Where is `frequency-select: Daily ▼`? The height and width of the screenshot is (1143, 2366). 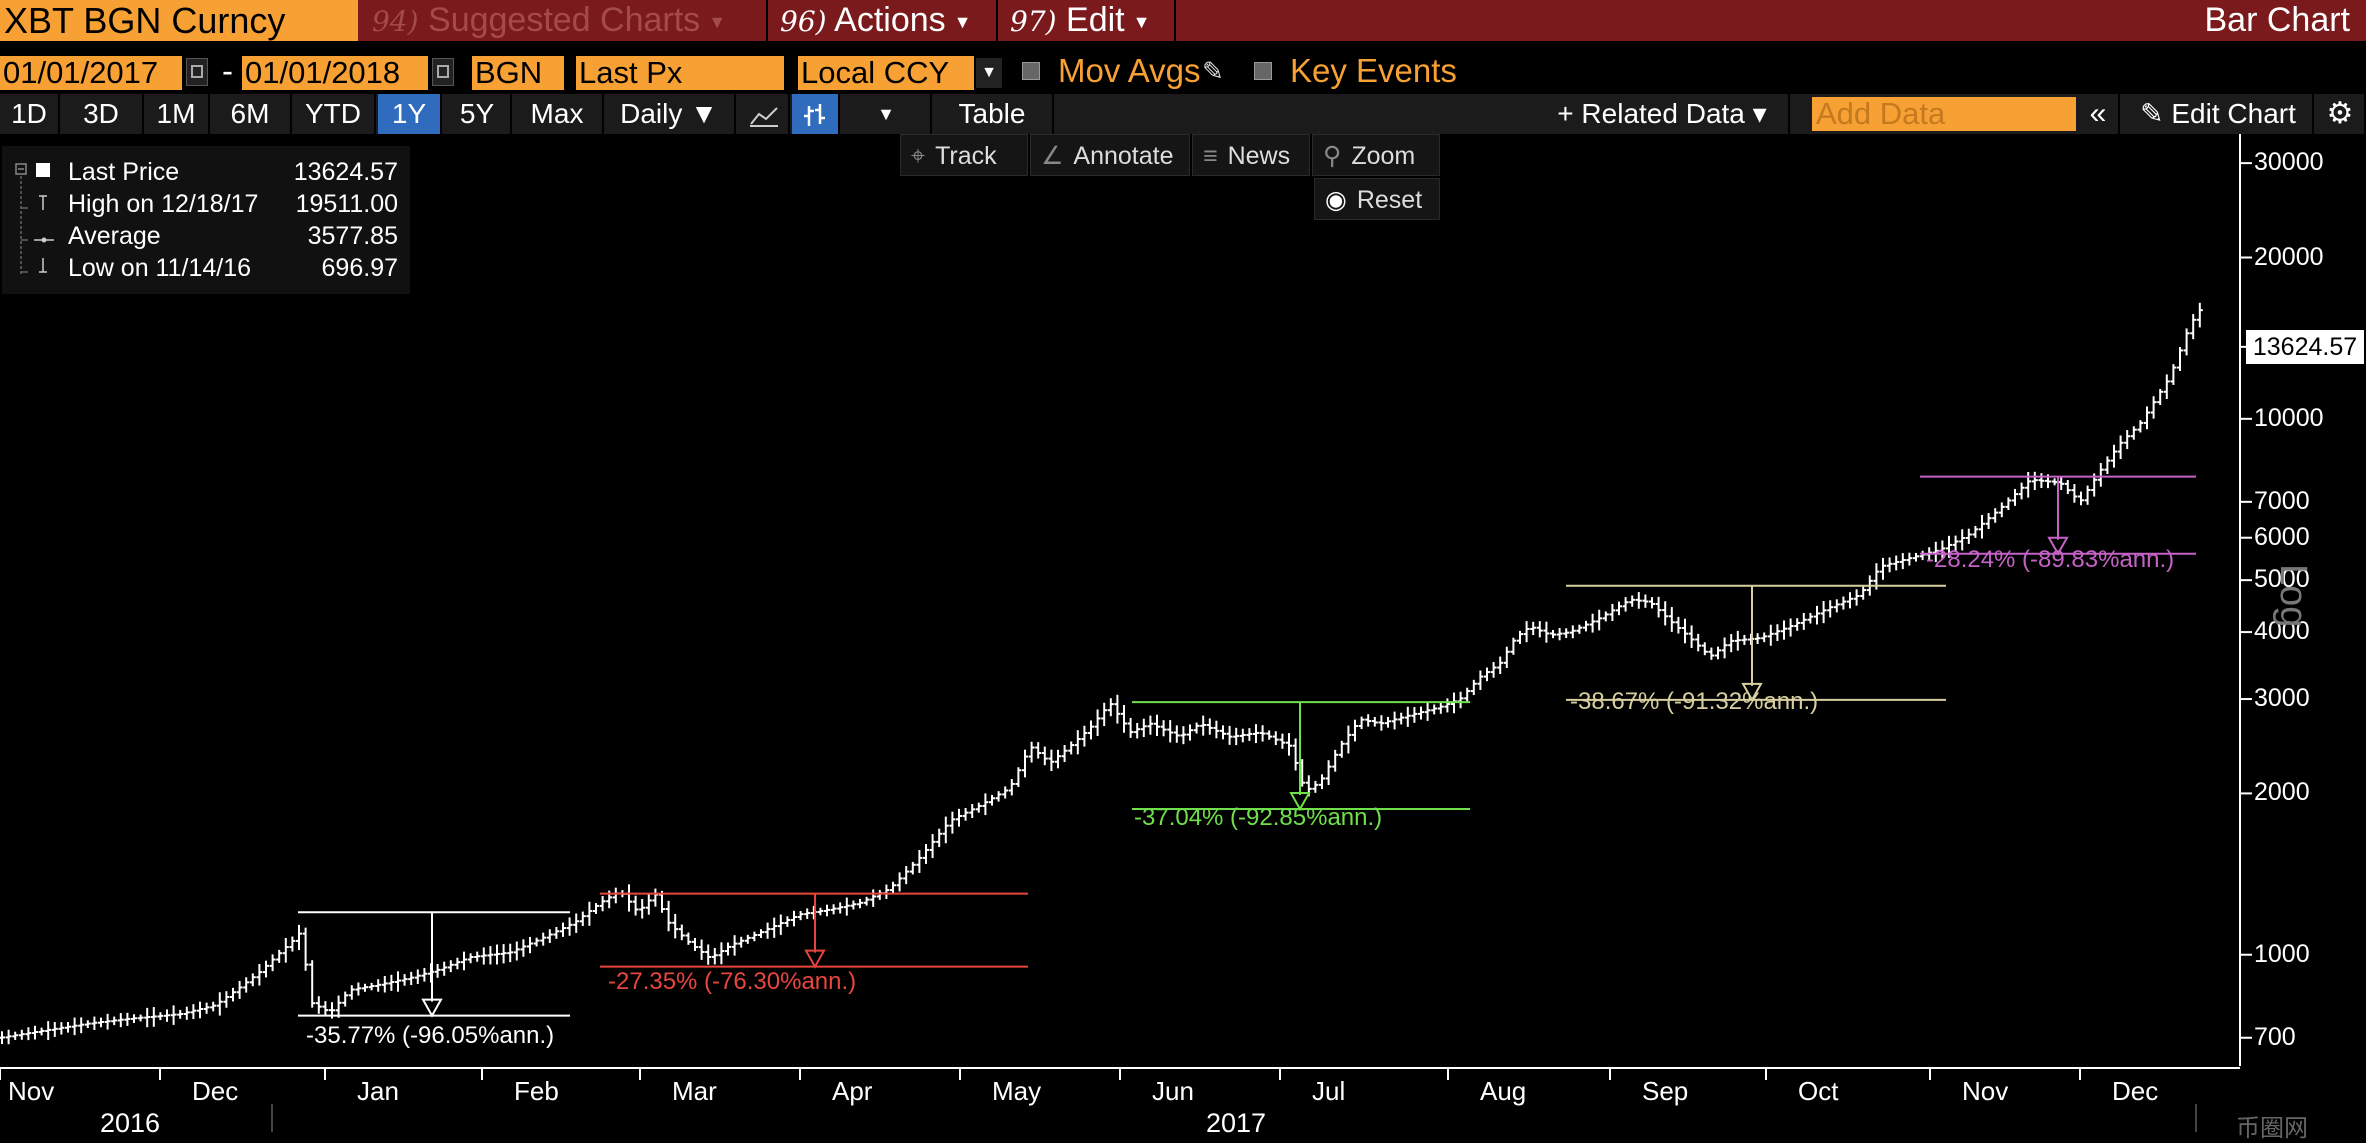 frequency-select: Daily ▼ is located at coordinates (670, 114).